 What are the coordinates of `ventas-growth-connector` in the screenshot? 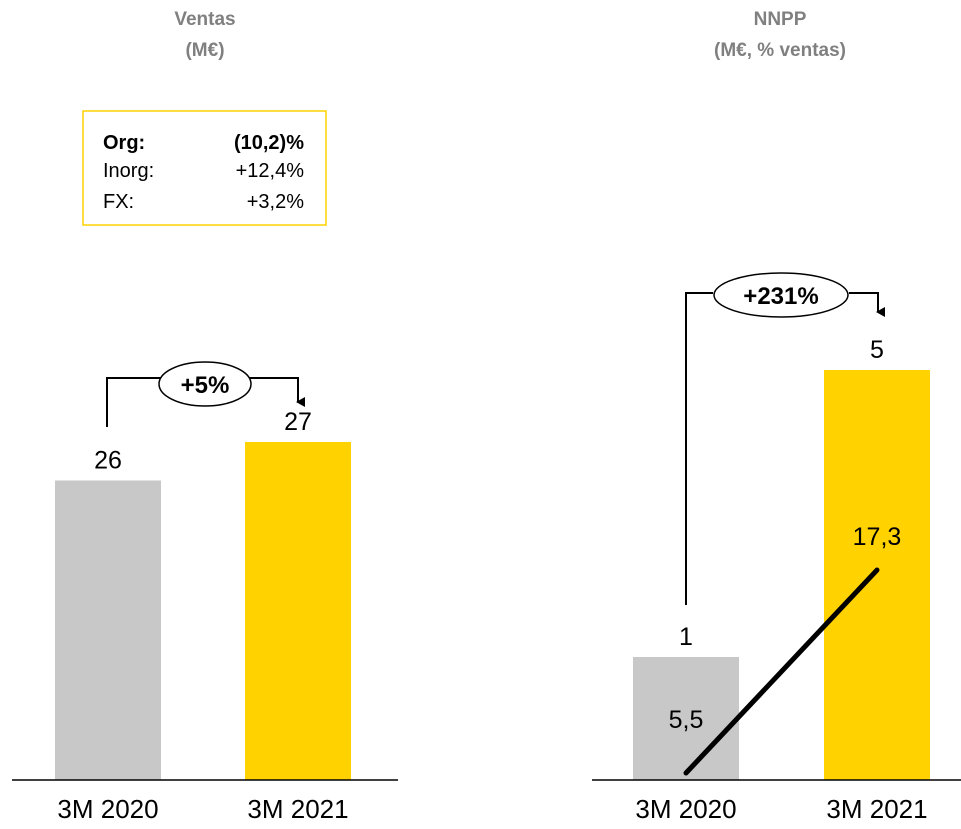 It's located at (202, 402).